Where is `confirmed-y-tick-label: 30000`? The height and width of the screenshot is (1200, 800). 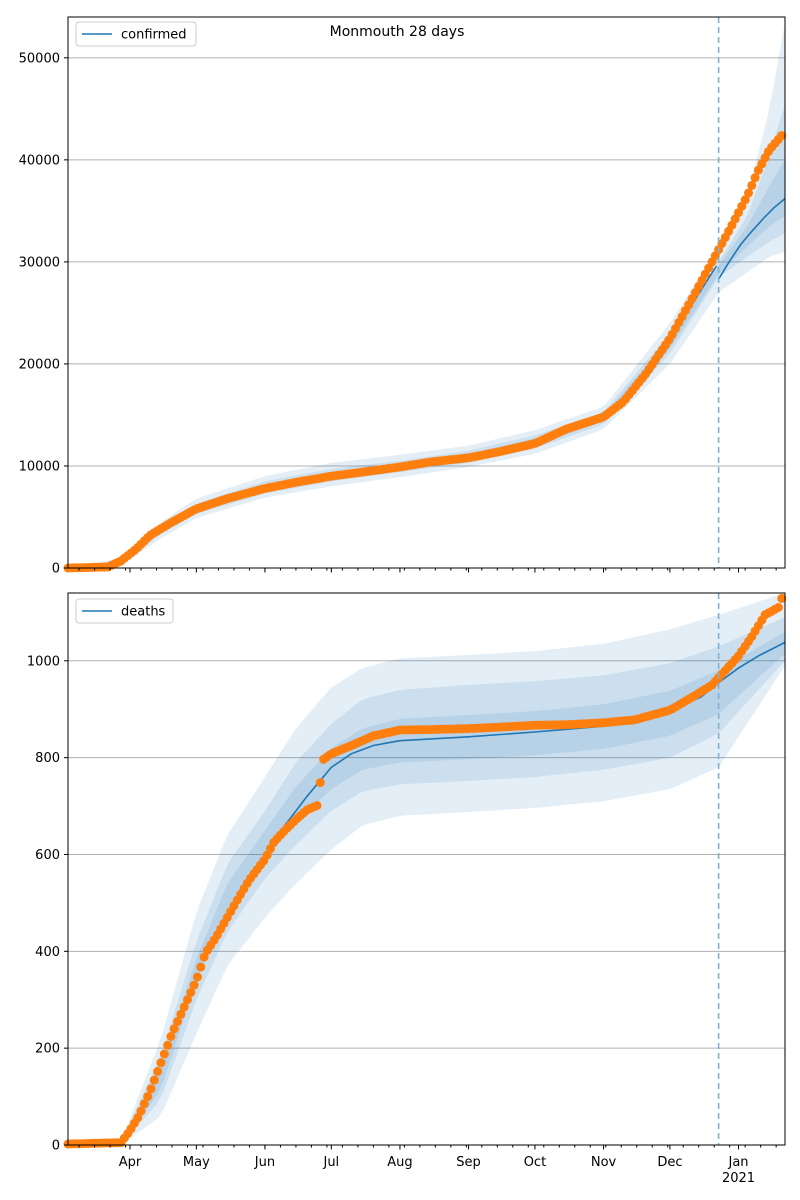 confirmed-y-tick-label: 30000 is located at coordinates (39, 262).